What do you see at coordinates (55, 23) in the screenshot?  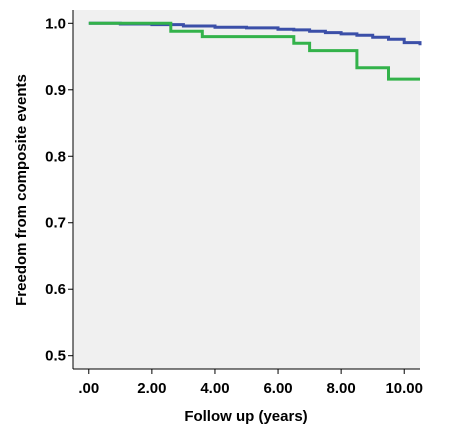 I see `y-tick-label: 1.0` at bounding box center [55, 23].